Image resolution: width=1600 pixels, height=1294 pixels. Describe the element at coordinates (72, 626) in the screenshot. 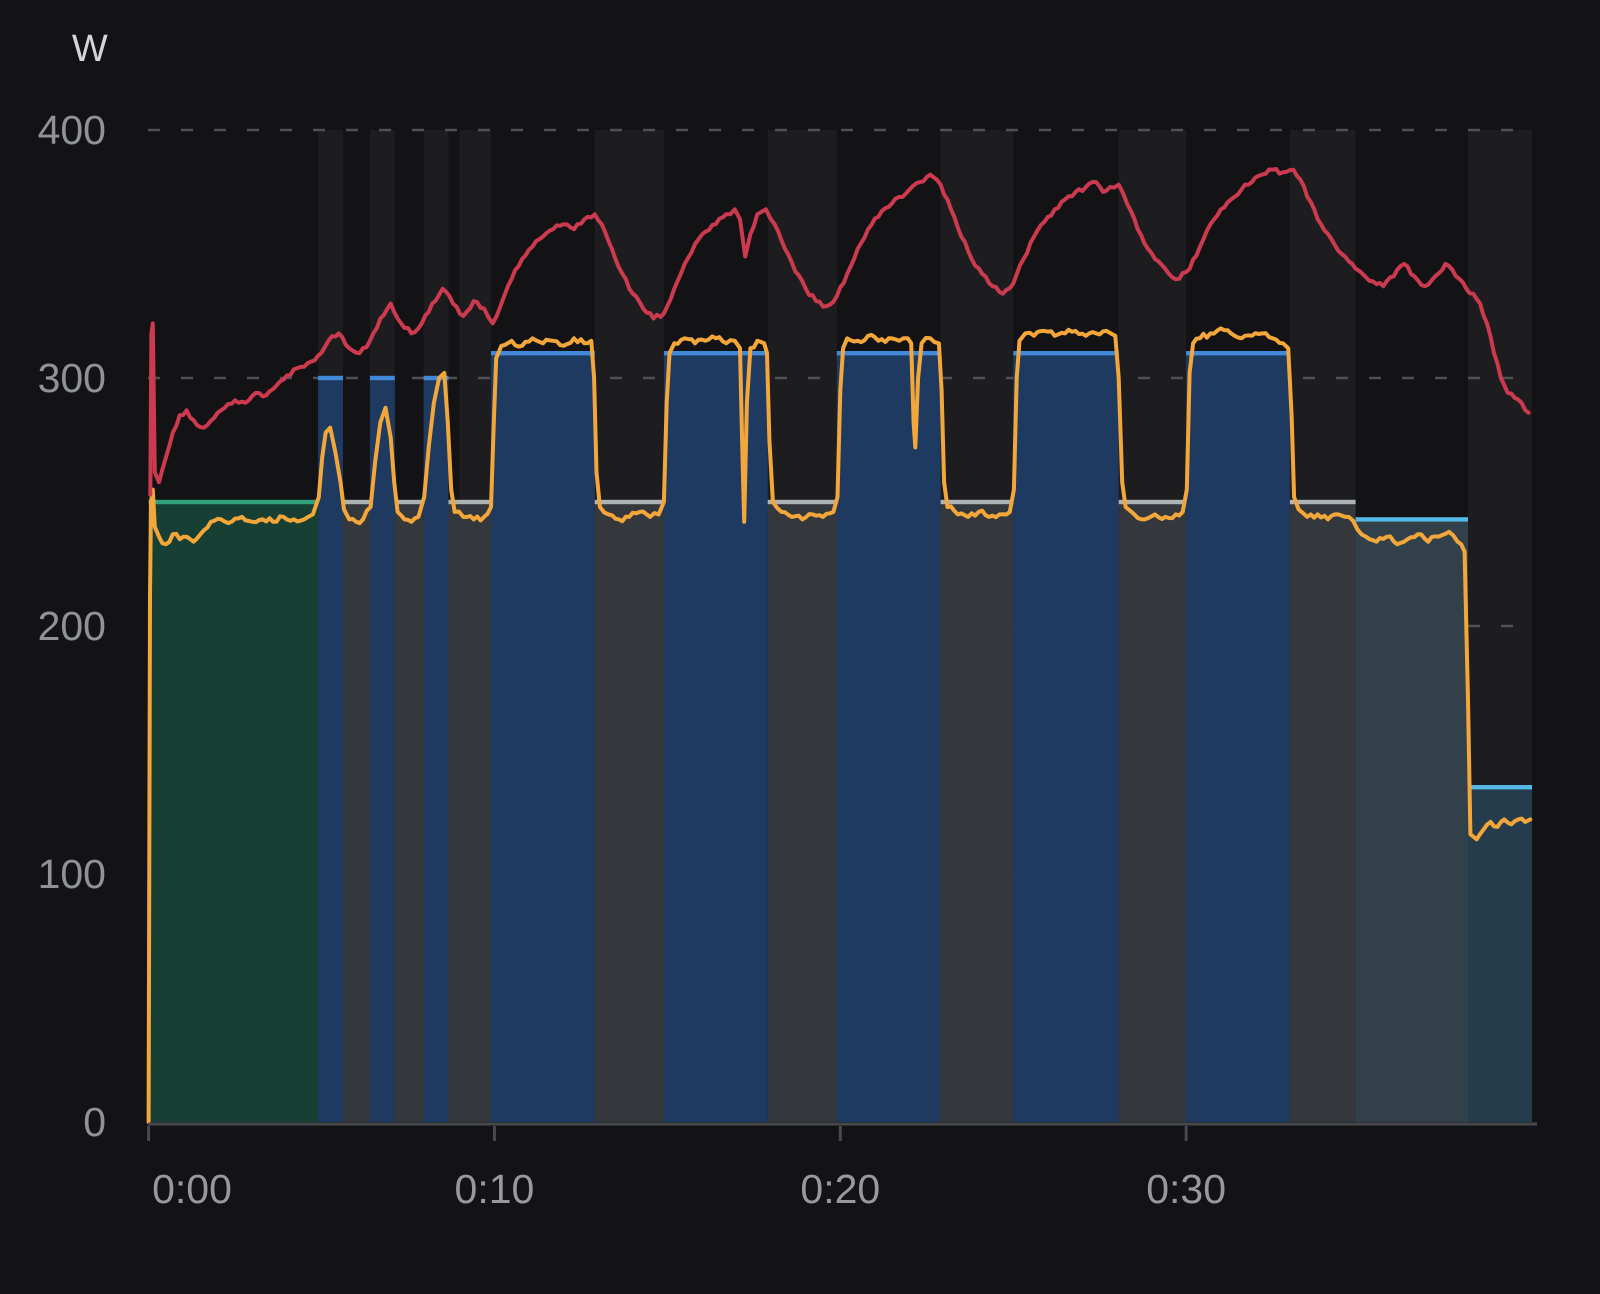

I see `y-tick-label: 200` at that location.